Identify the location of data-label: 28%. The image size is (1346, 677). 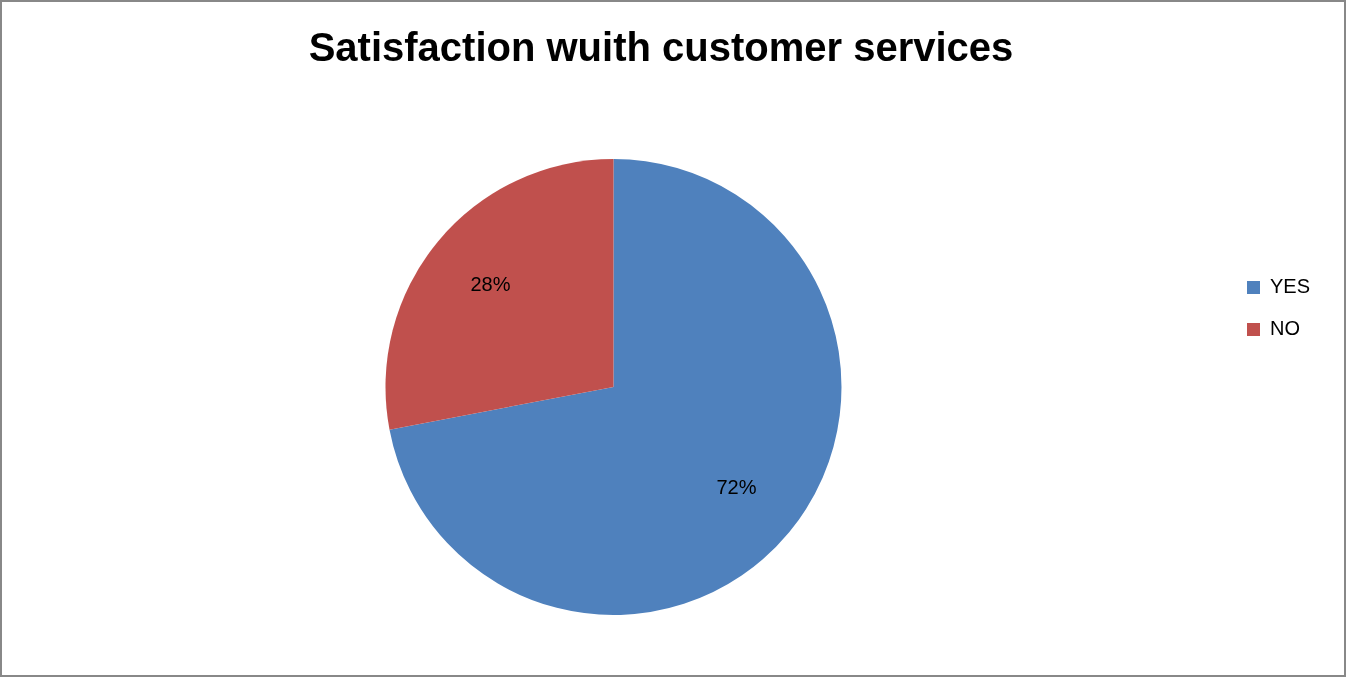
(490, 283).